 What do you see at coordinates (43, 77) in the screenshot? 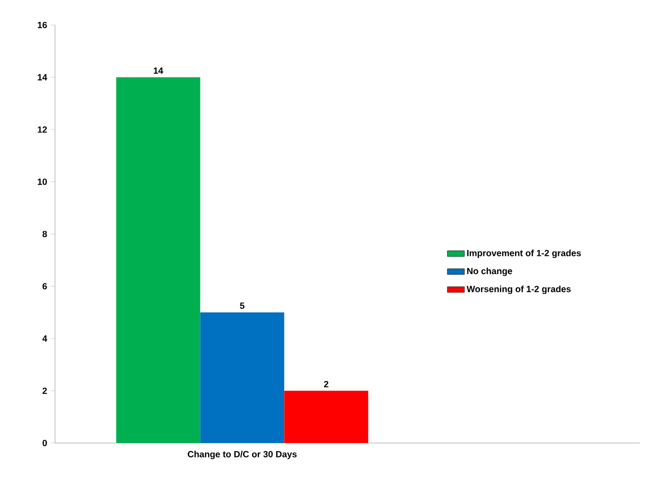
I see `y-tick-label: 14` at bounding box center [43, 77].